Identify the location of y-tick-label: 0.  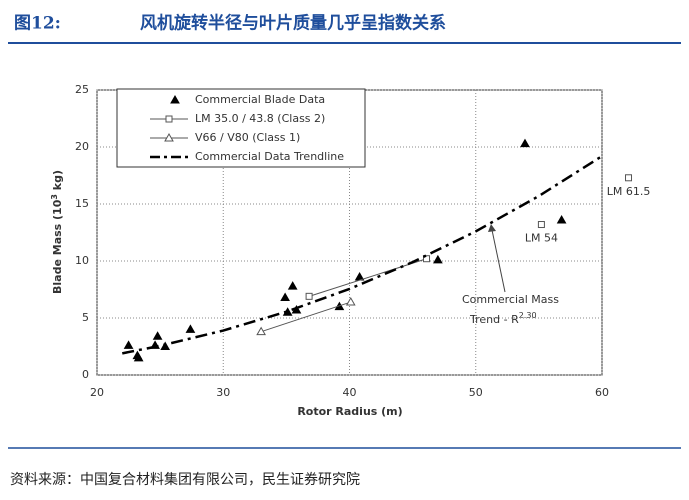
(85, 374).